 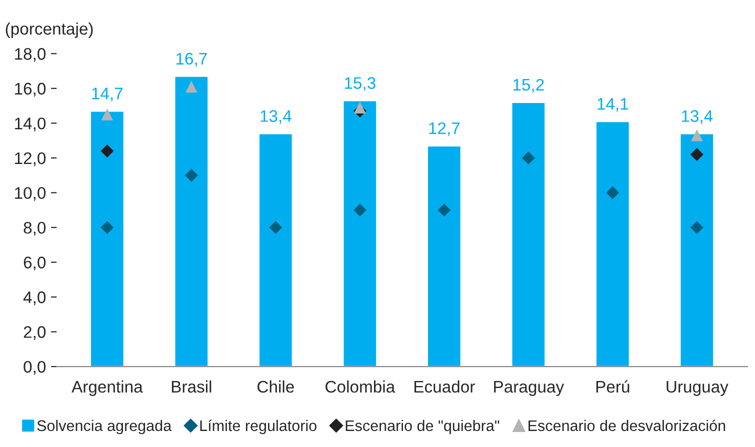 I want to click on x-tick-label: Argentina, so click(x=107, y=388).